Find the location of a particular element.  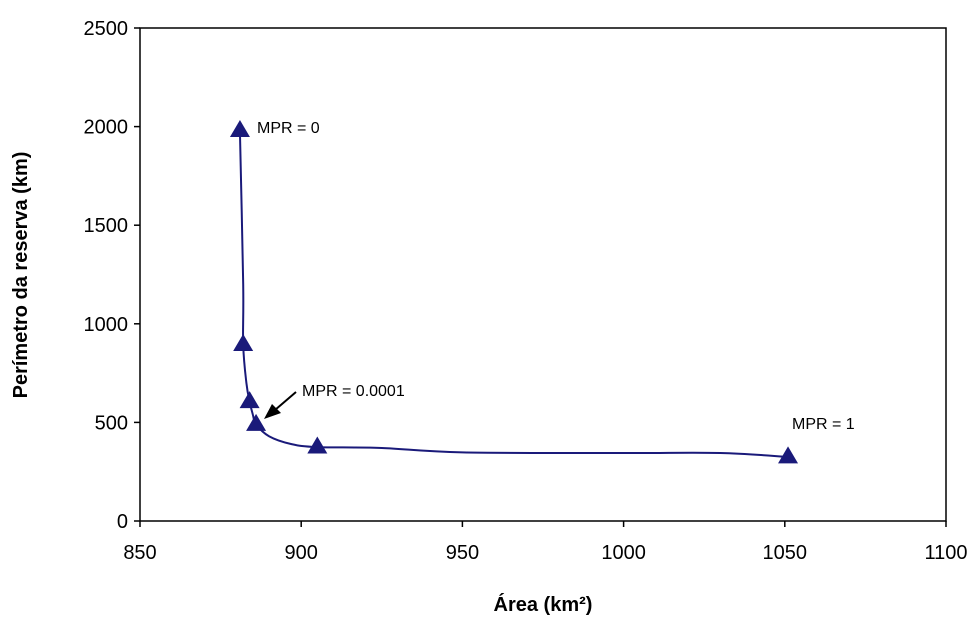

y-axis-ticks: 0 500 1000 1500 2000 2500 is located at coordinates (112, 275).